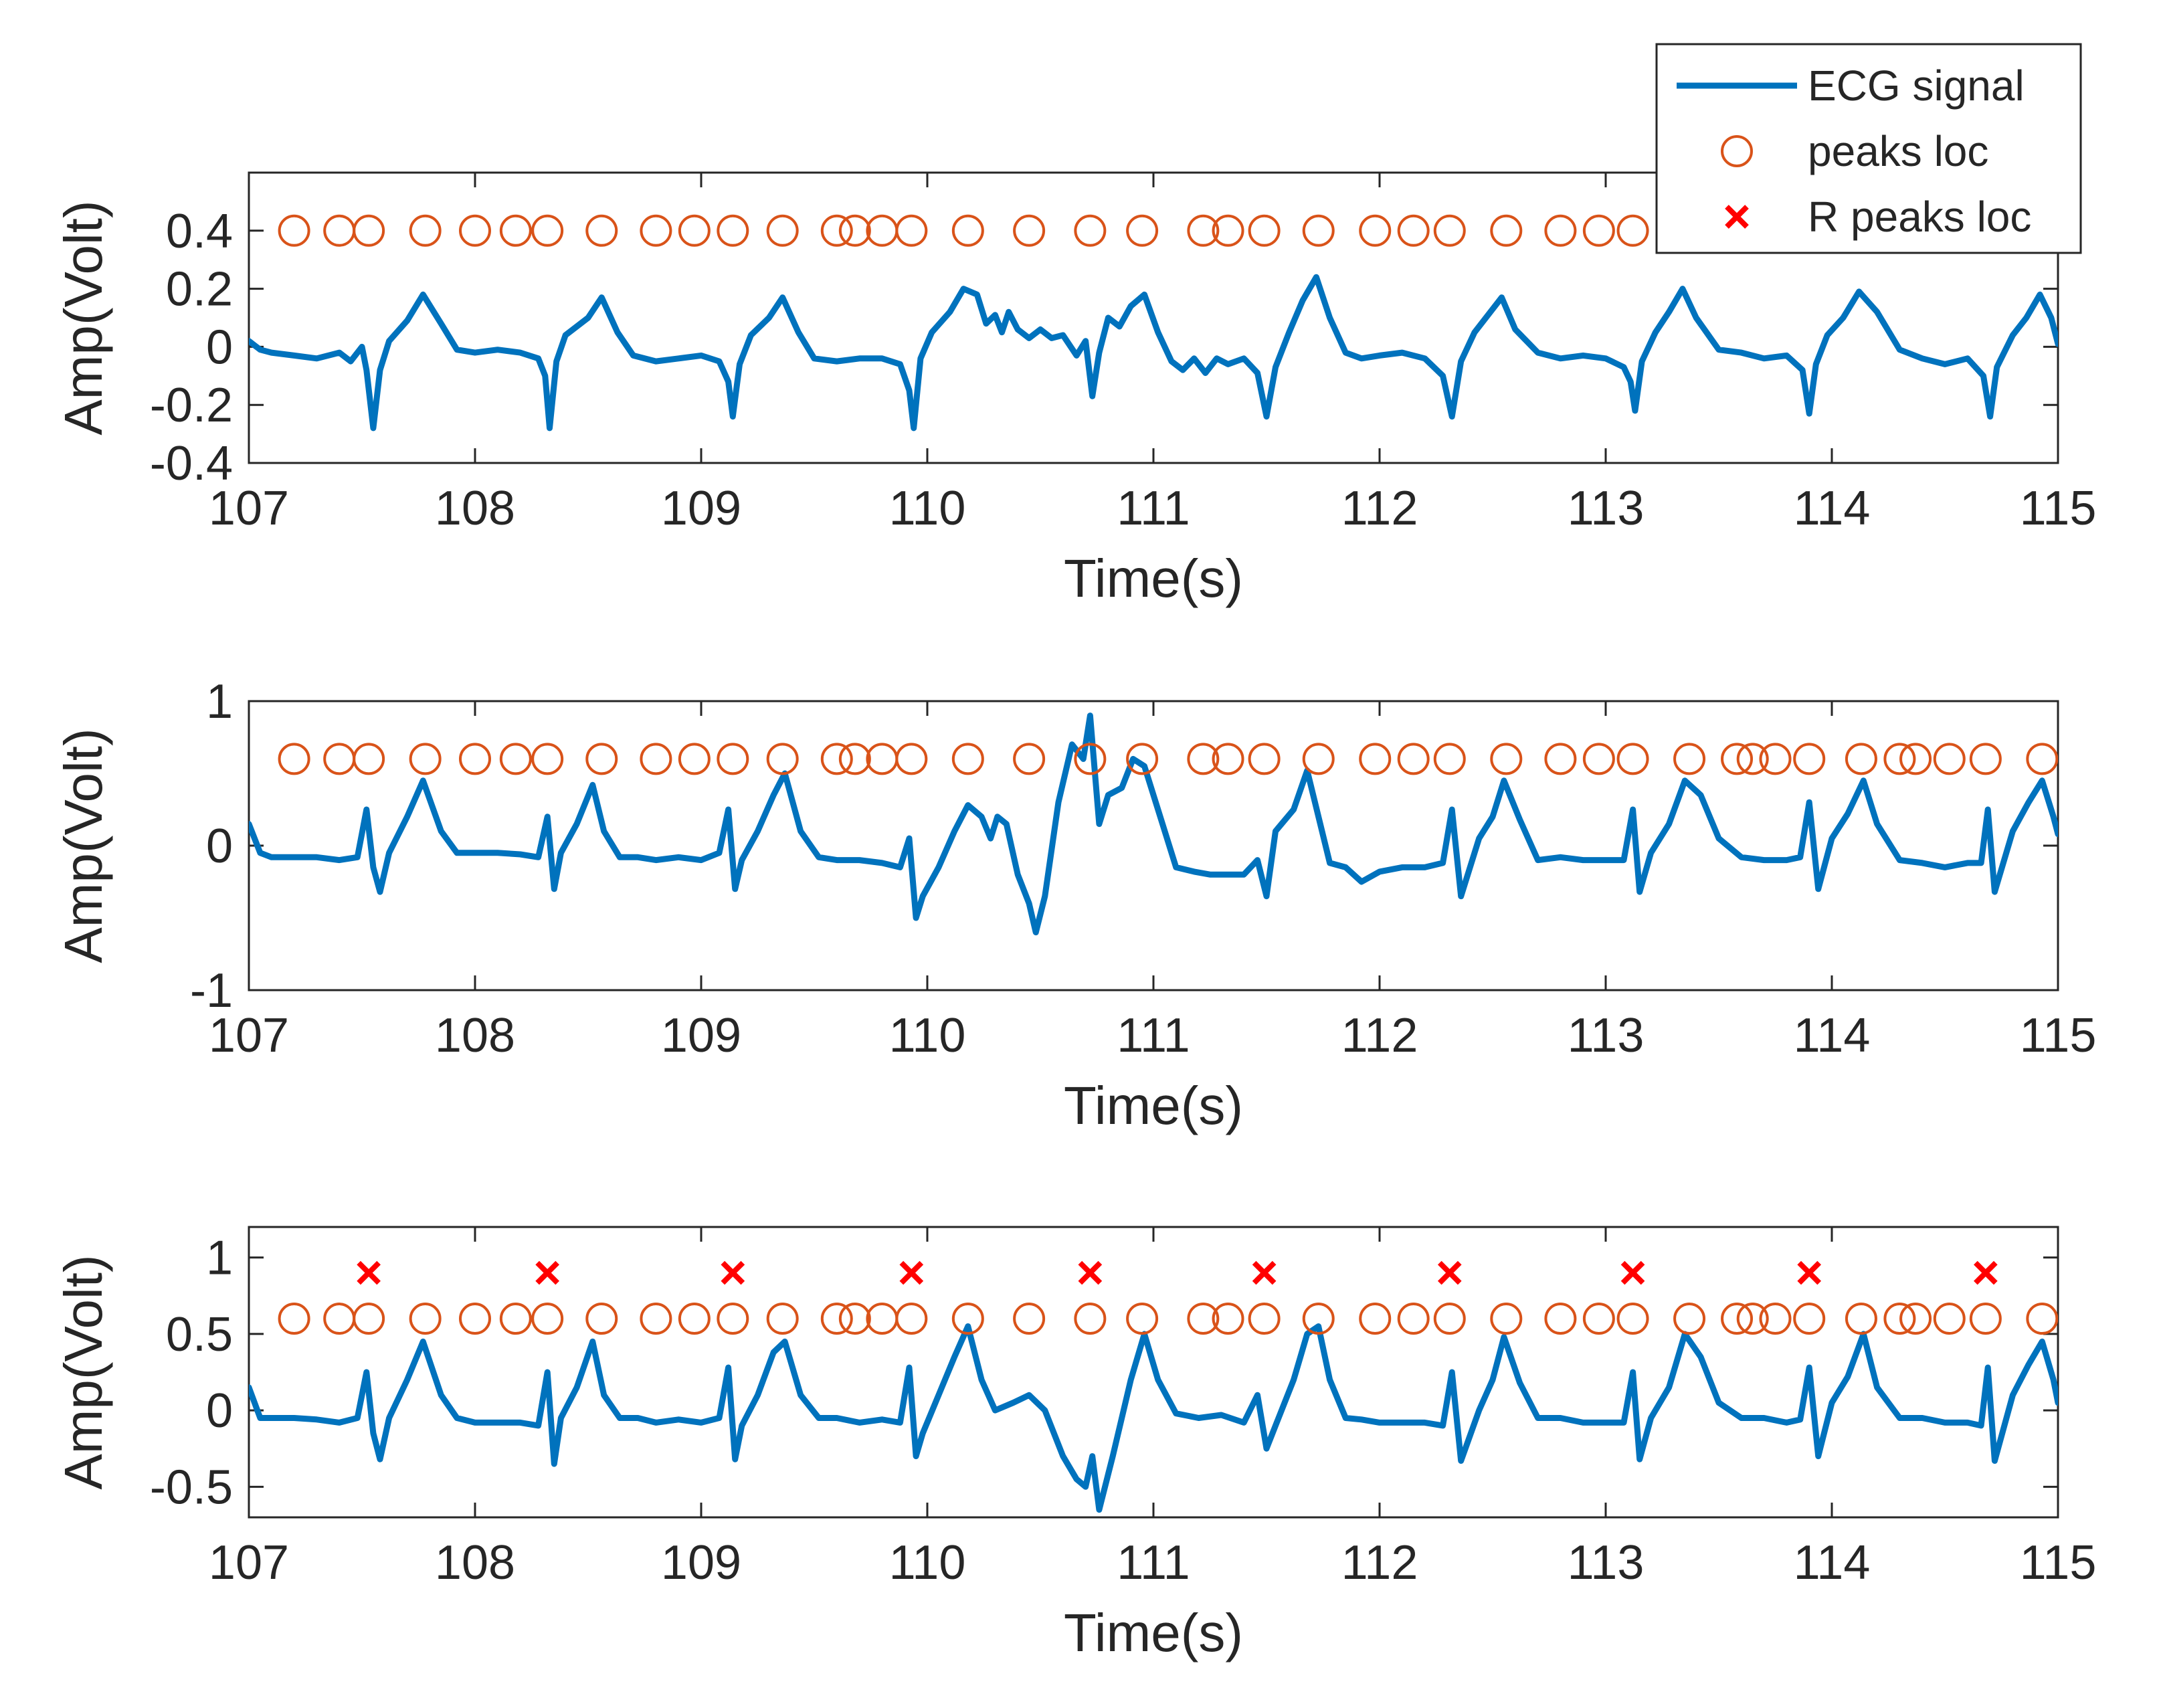 The height and width of the screenshot is (1708, 2157). Describe the element at coordinates (200, 289) in the screenshot. I see `y-tick-label: 0.2` at that location.